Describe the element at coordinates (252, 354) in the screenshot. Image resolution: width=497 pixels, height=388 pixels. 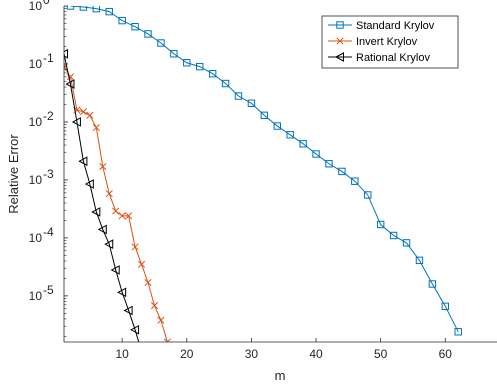
I see `x-tick-label: 30` at that location.